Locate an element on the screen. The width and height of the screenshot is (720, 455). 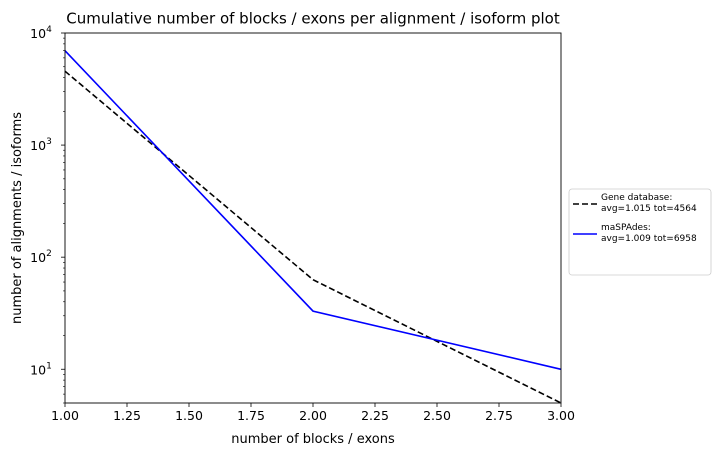
legend-label-stats: avg=1.015 tot=4564 is located at coordinates (649, 209).